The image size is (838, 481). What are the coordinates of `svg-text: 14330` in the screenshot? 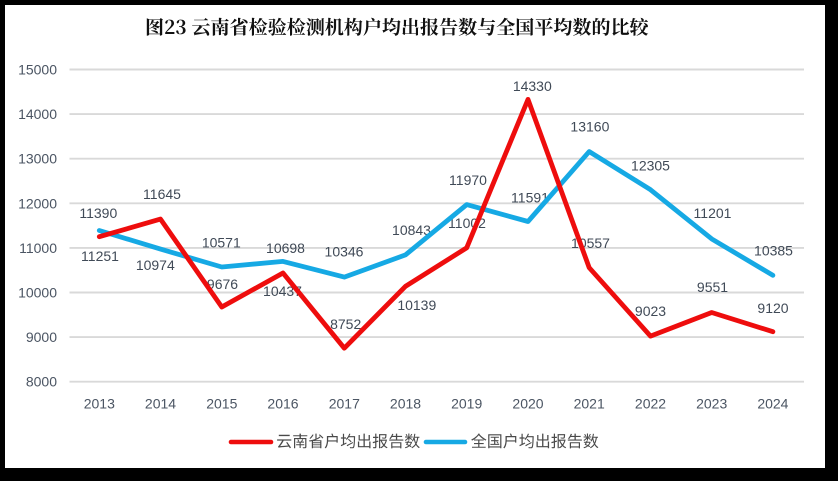 It's located at (532, 86).